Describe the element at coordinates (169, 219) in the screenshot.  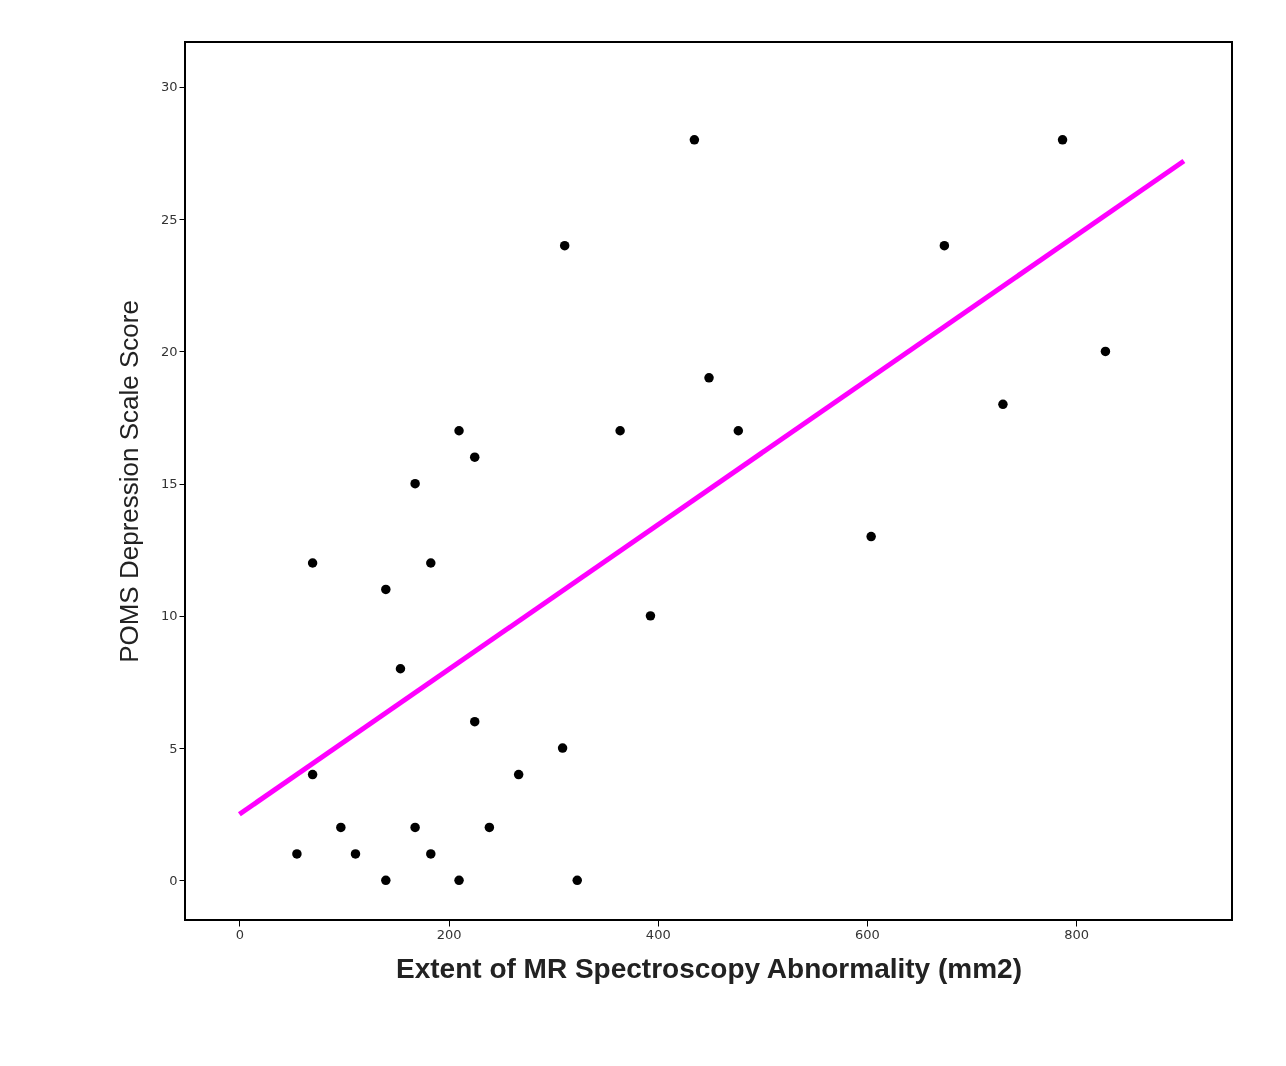
I see `y-tick-label: 25` at that location.